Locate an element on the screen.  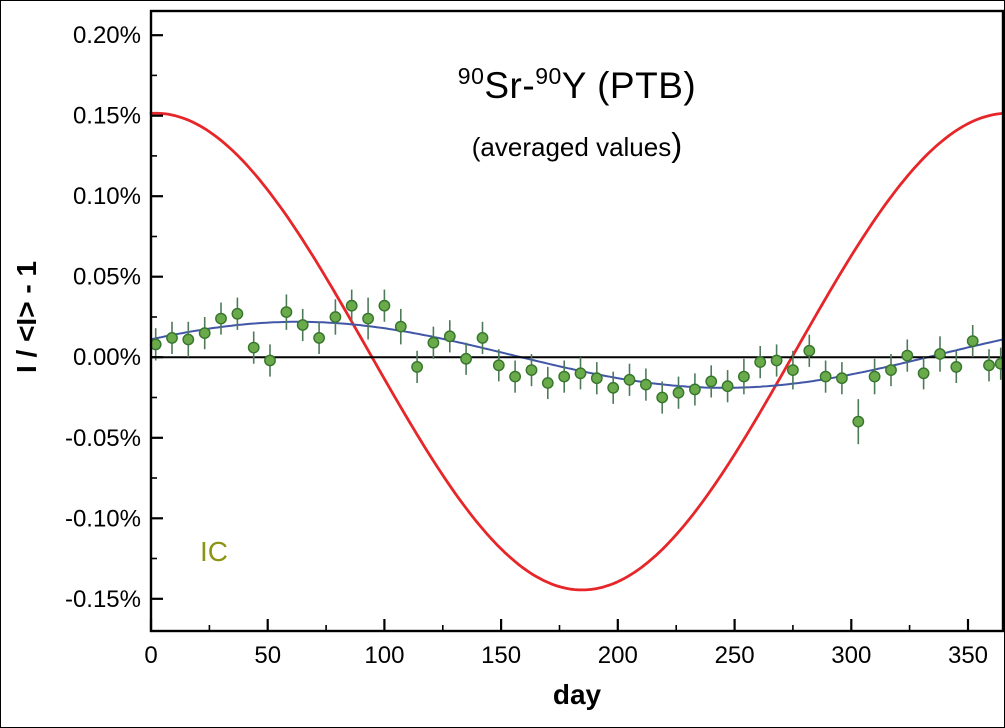
x-tick-label: 350 is located at coordinates (968, 655).